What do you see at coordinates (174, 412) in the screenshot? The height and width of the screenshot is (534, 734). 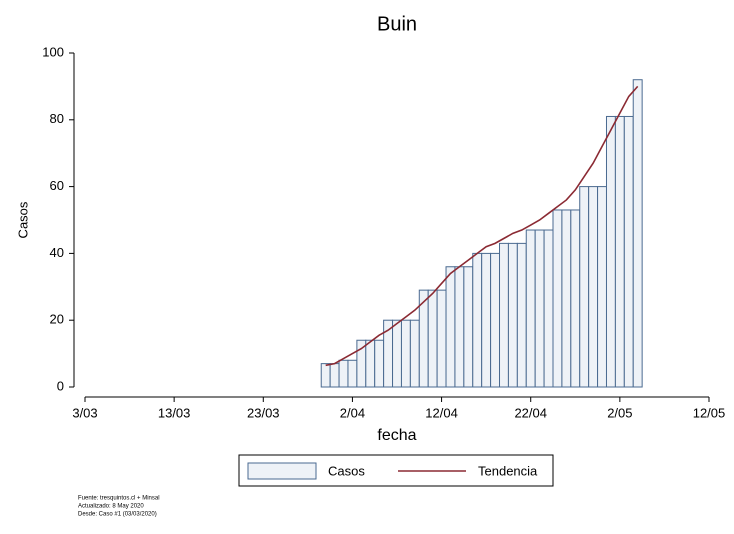 I see `x-tick-label: 13/03` at bounding box center [174, 412].